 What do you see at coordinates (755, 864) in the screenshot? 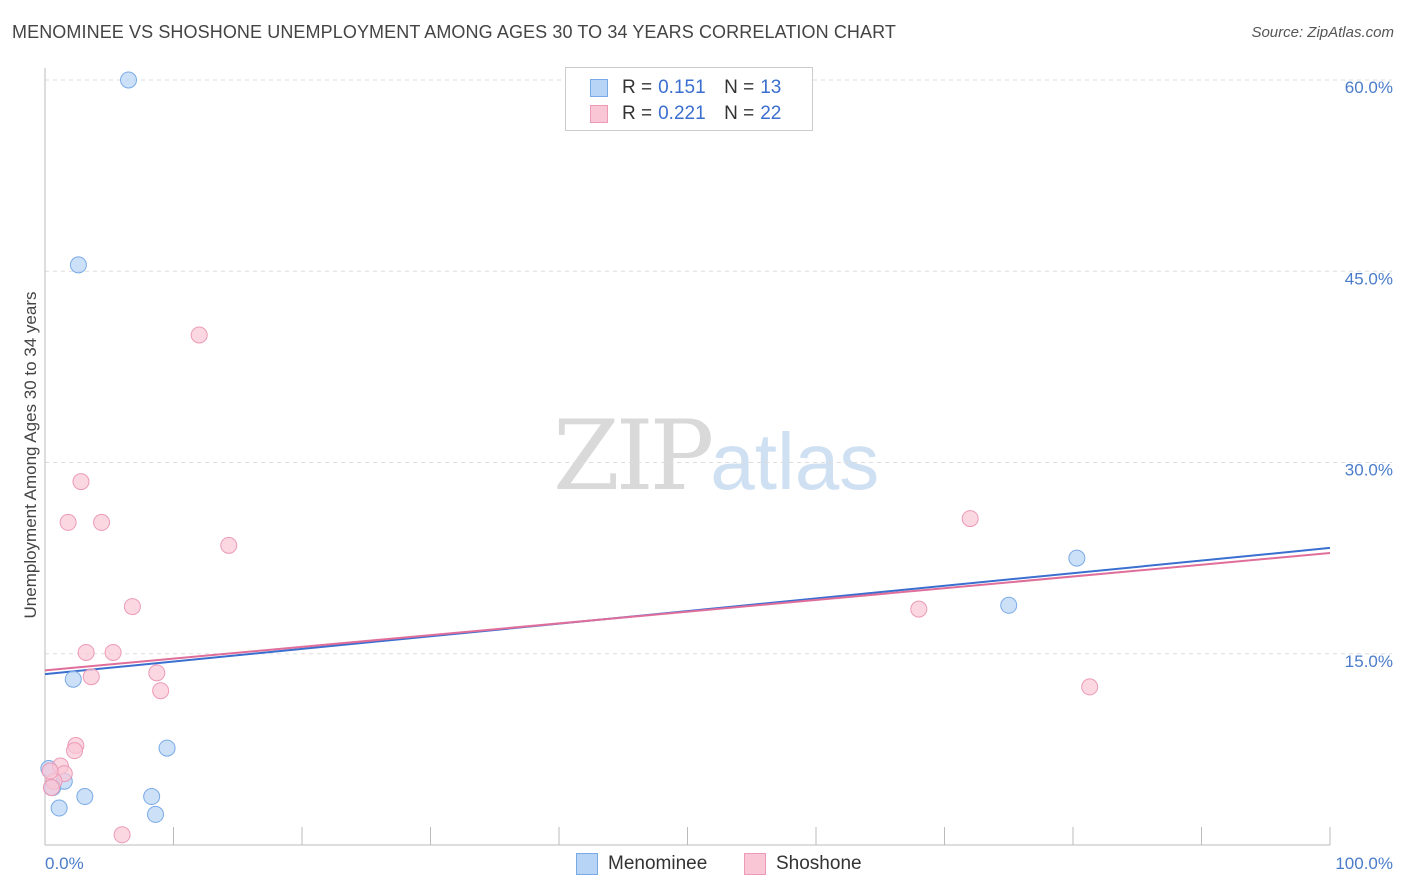
I see `bottom-legend-swatch-shoshone` at bounding box center [755, 864].